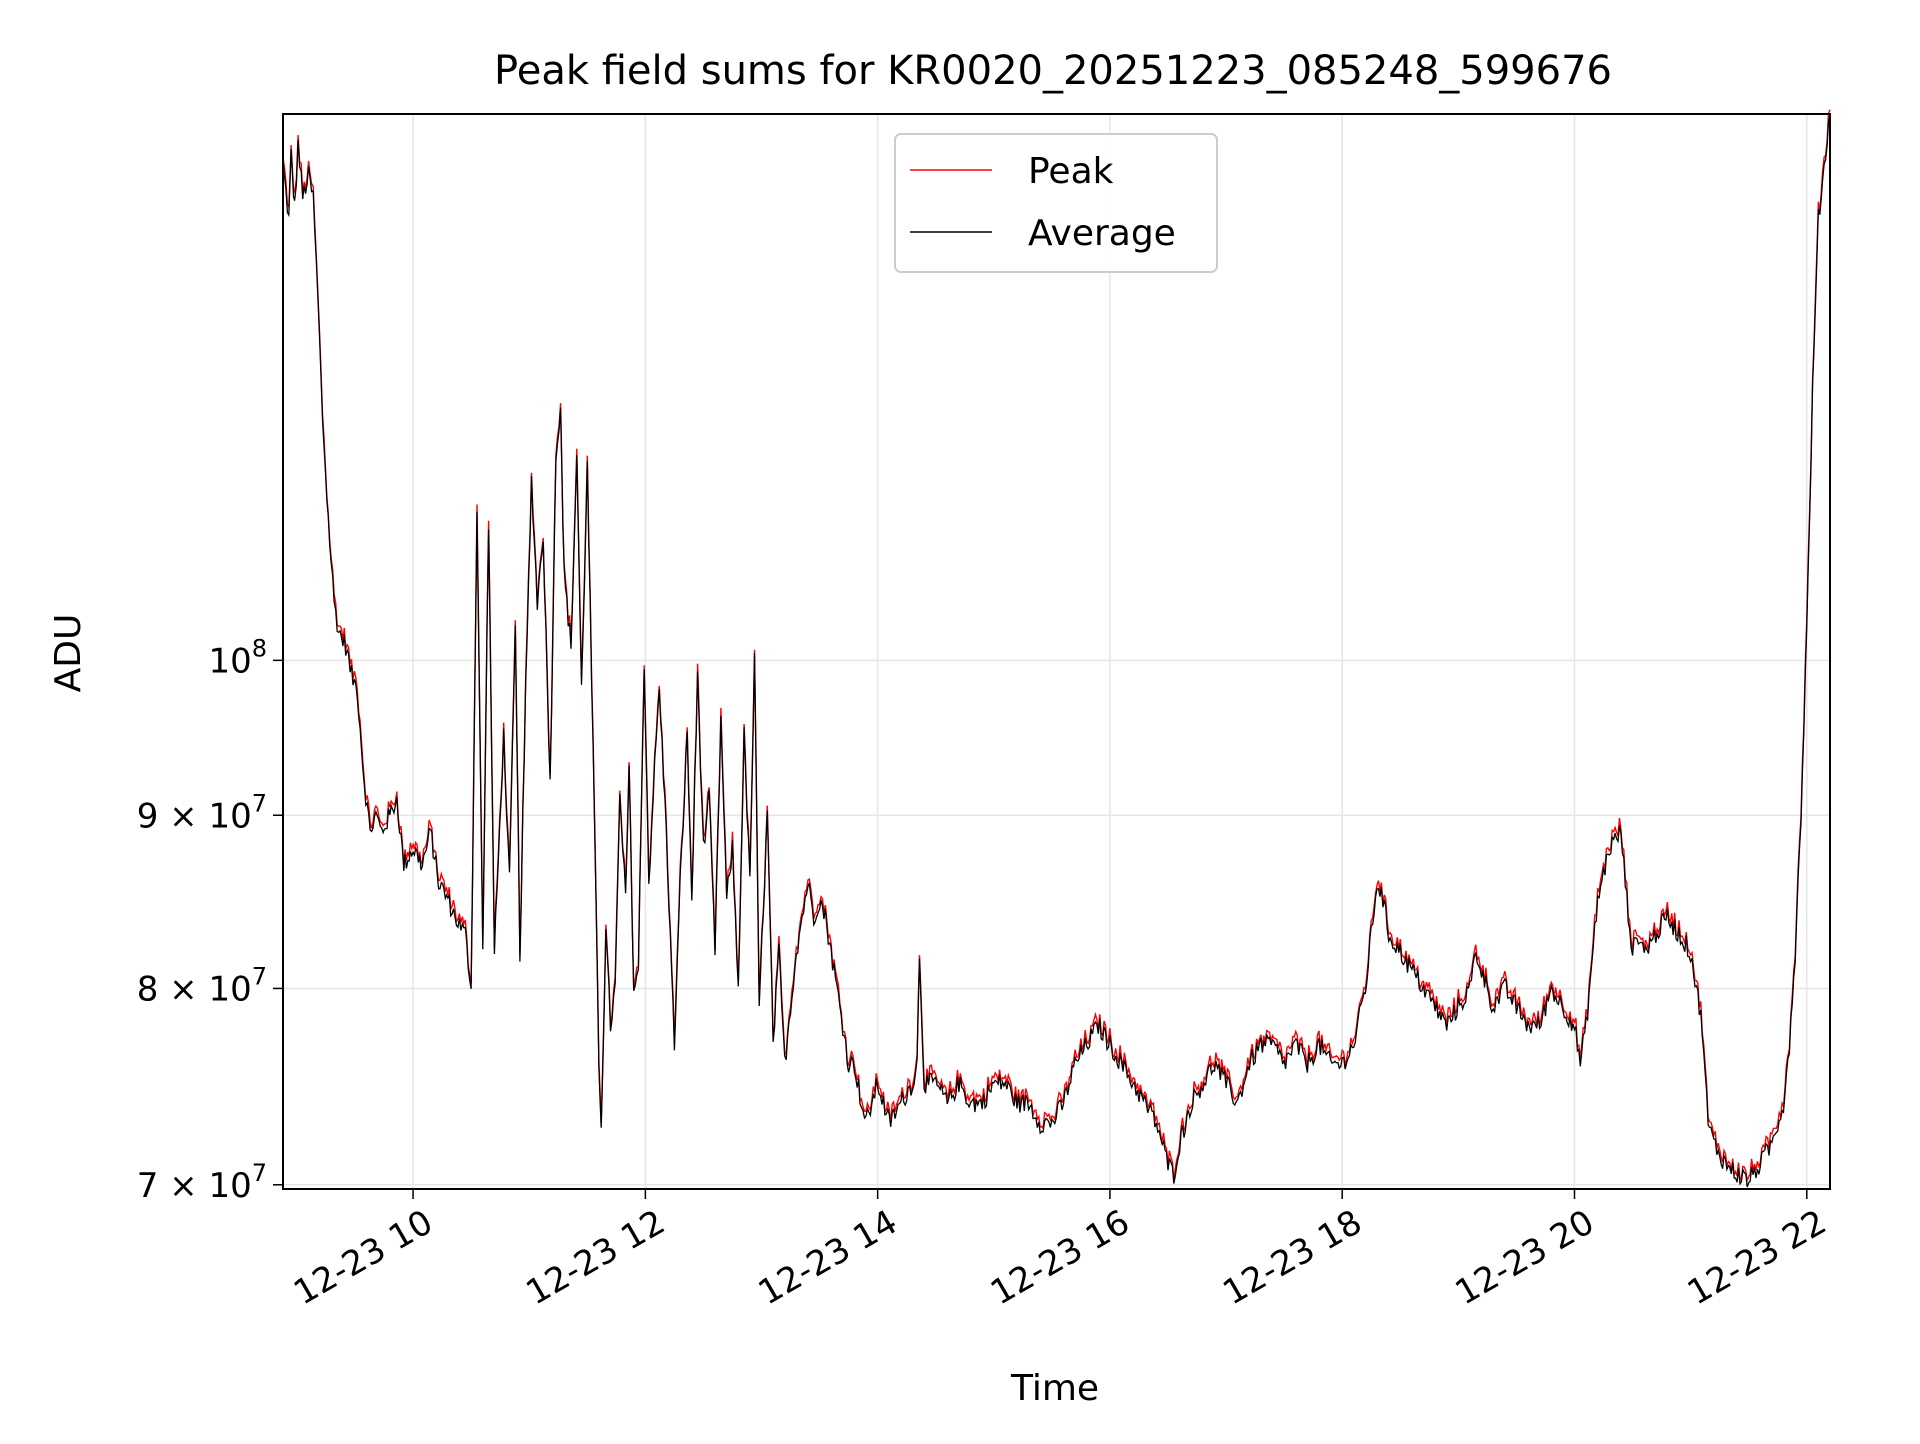 This screenshot has width=1920, height=1444. I want to click on legend-peak-label: Peak, so click(1071, 171).